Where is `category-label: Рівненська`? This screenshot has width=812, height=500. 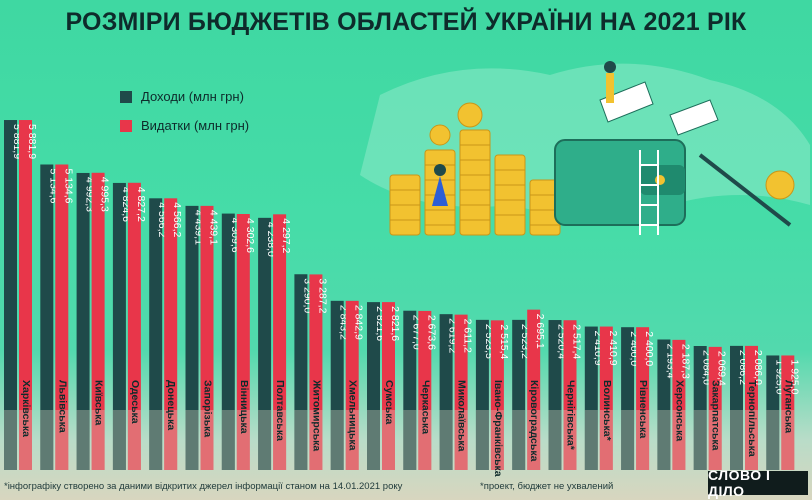
category-label: Рівненська is located at coordinates (643, 409).